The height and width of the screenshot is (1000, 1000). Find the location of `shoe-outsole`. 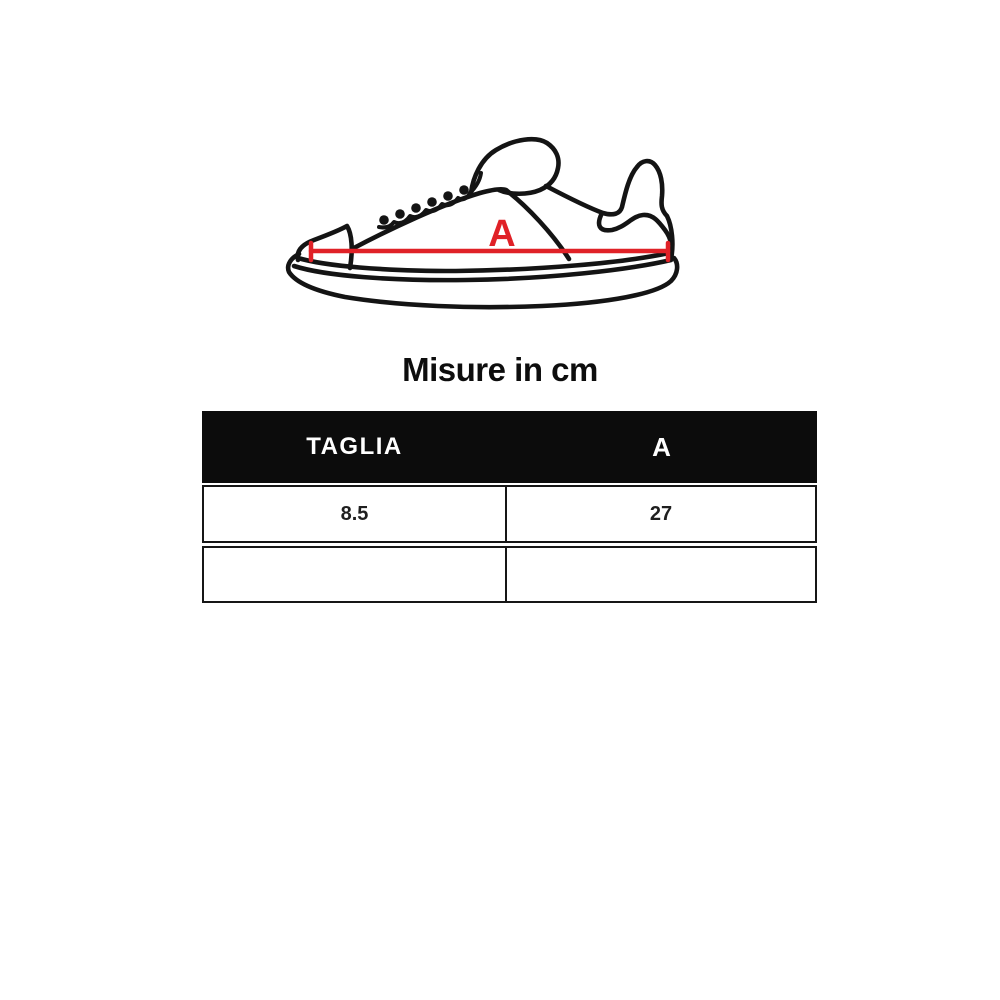

shoe-outsole is located at coordinates (482, 280).